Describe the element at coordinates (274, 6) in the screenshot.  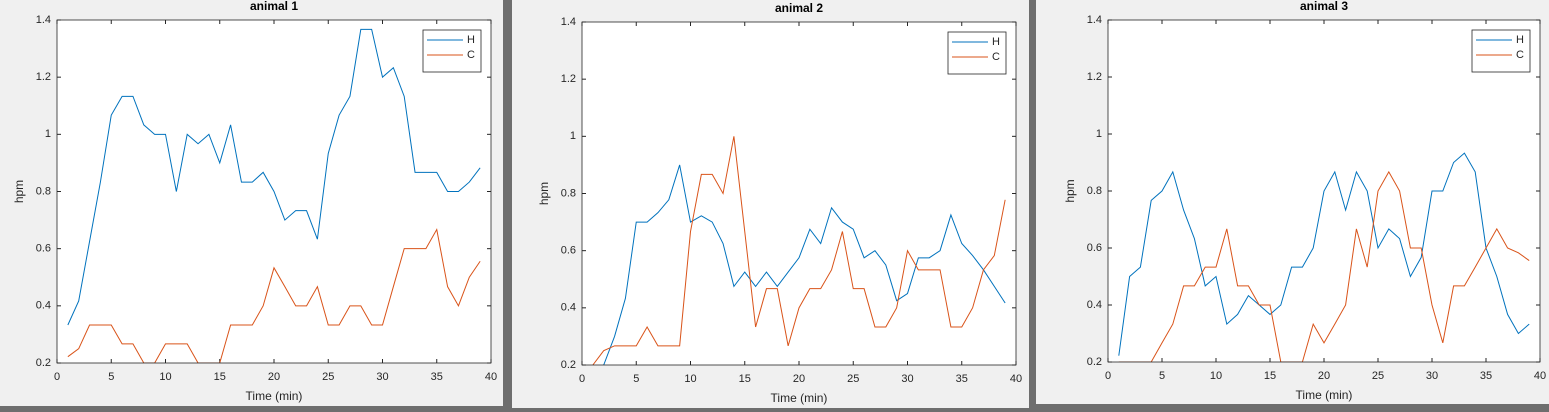
I see `chart-title: animal 1` at that location.